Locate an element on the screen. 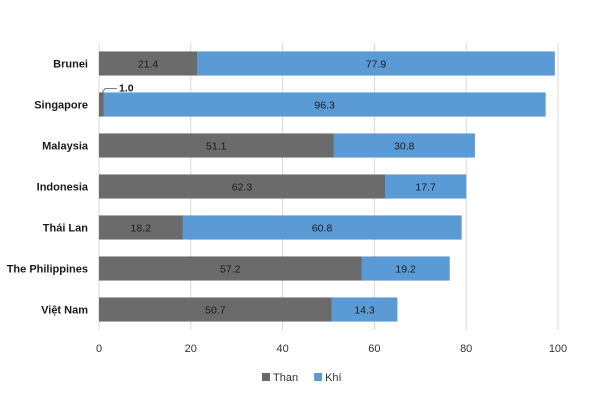  data-label: 17.7 is located at coordinates (425, 188).